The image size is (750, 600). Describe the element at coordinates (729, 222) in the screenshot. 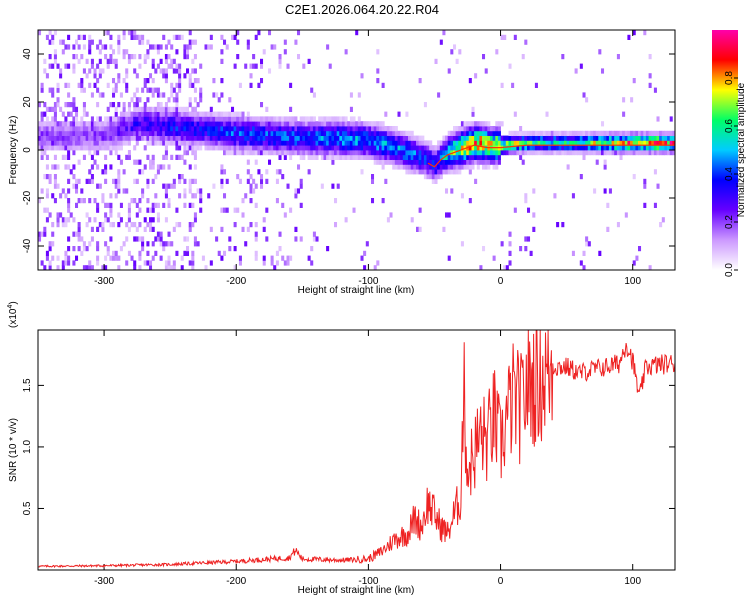

I see `colorbar-tick-label: 0.2` at that location.